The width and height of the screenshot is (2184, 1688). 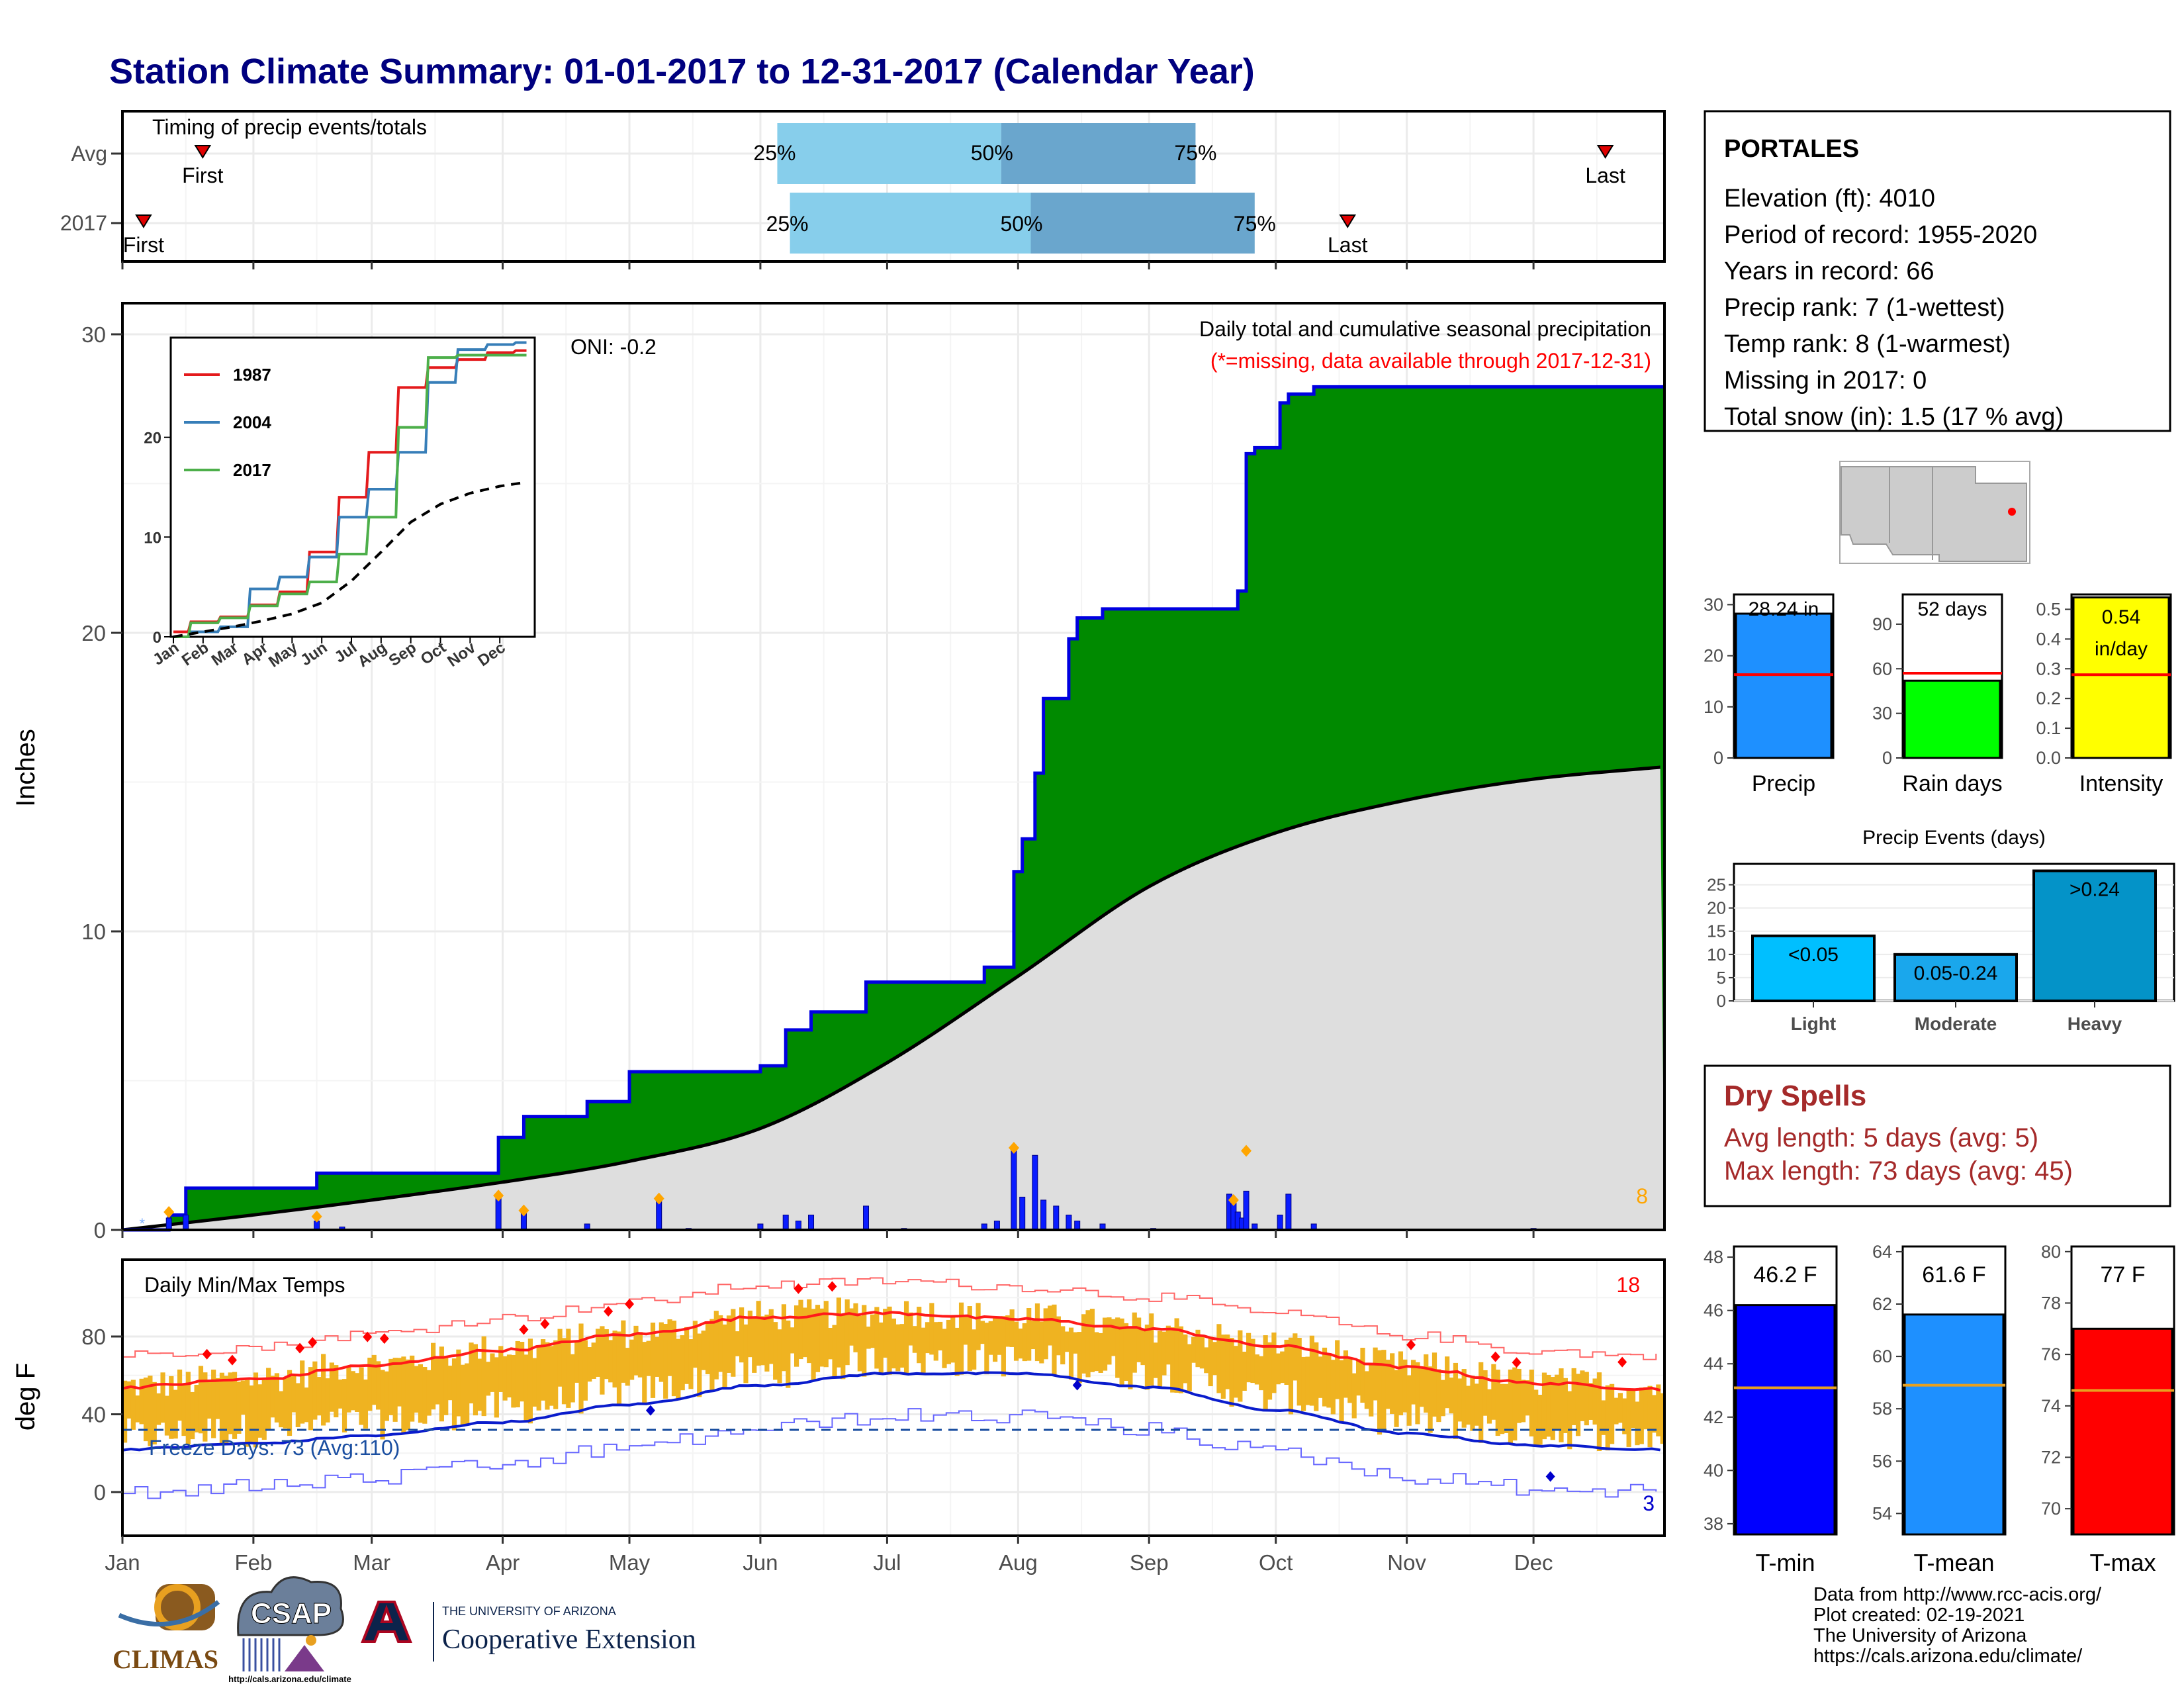 I want to click on events-ytick-label: 5, so click(x=1721, y=978).